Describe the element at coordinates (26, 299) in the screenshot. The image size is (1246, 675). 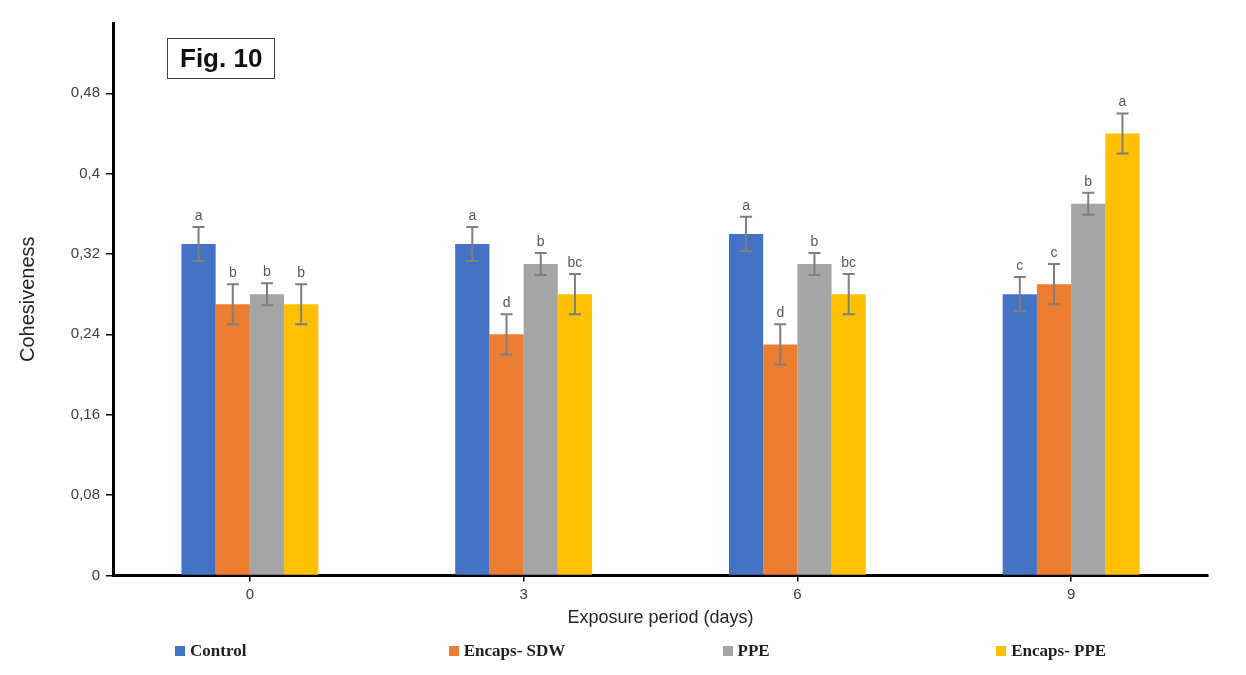
I see `y-axis-title: Cohesiveness` at that location.